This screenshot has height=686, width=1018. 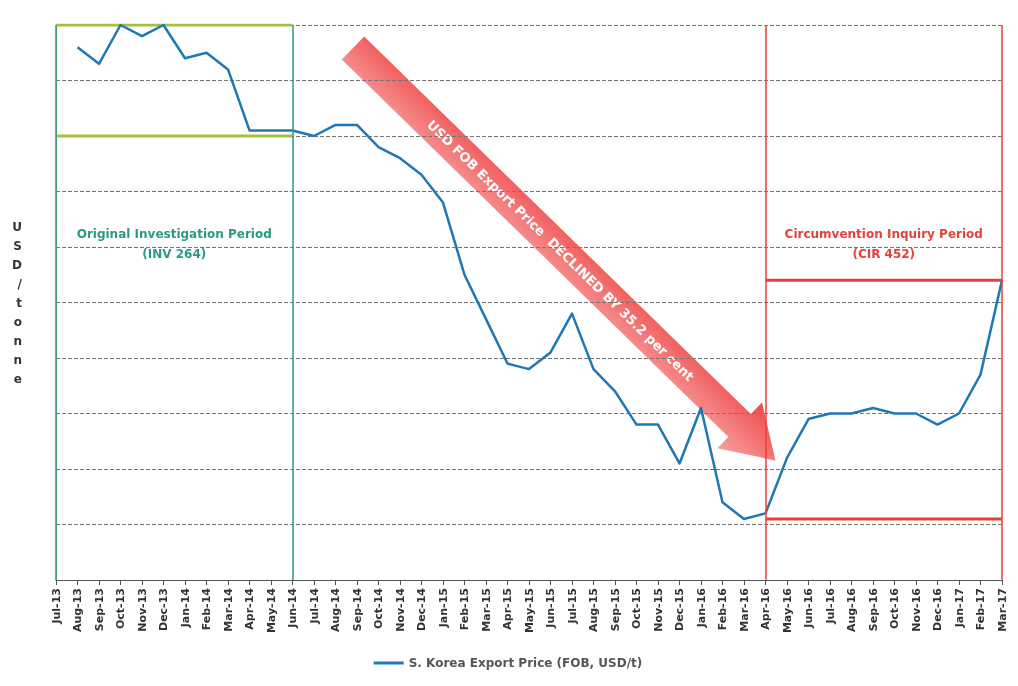 I want to click on legend-label: S. Korea Export Price (FOB, USD/t), so click(x=525, y=663).